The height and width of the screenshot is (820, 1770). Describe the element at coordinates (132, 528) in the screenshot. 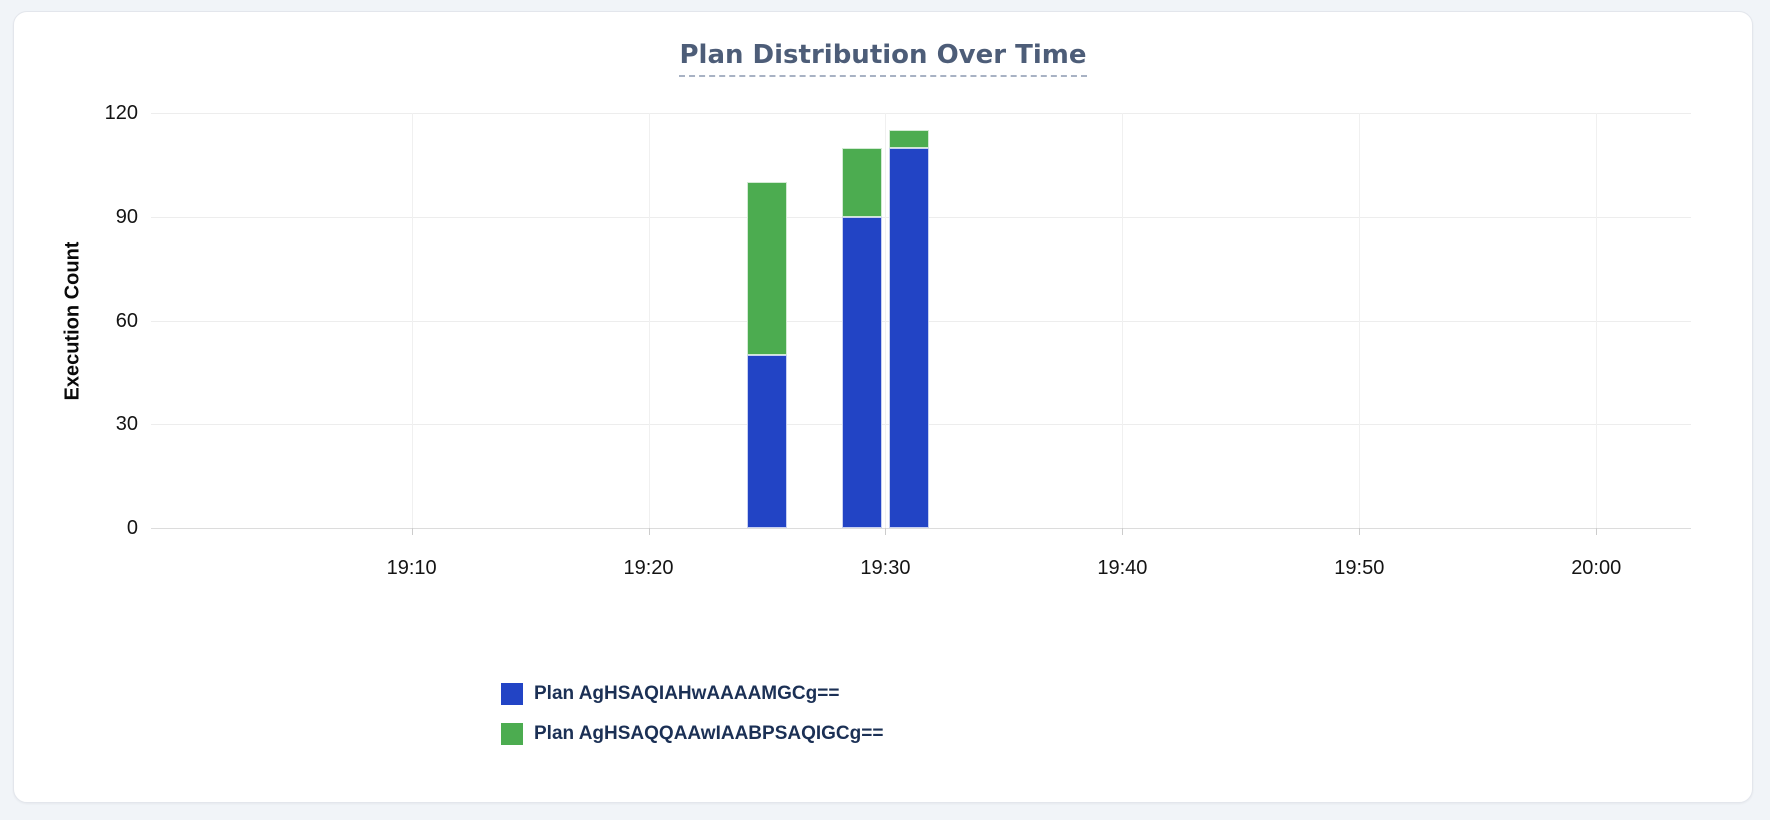

I see `y-tick-label: 0` at that location.